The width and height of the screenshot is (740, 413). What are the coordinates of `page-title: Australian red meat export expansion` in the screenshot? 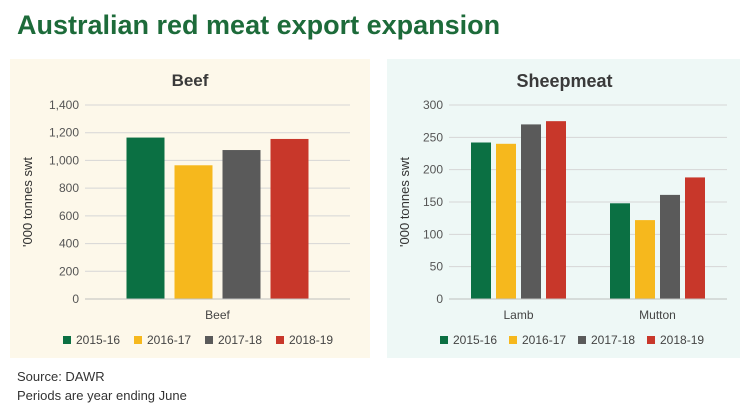 It's located at (259, 25).